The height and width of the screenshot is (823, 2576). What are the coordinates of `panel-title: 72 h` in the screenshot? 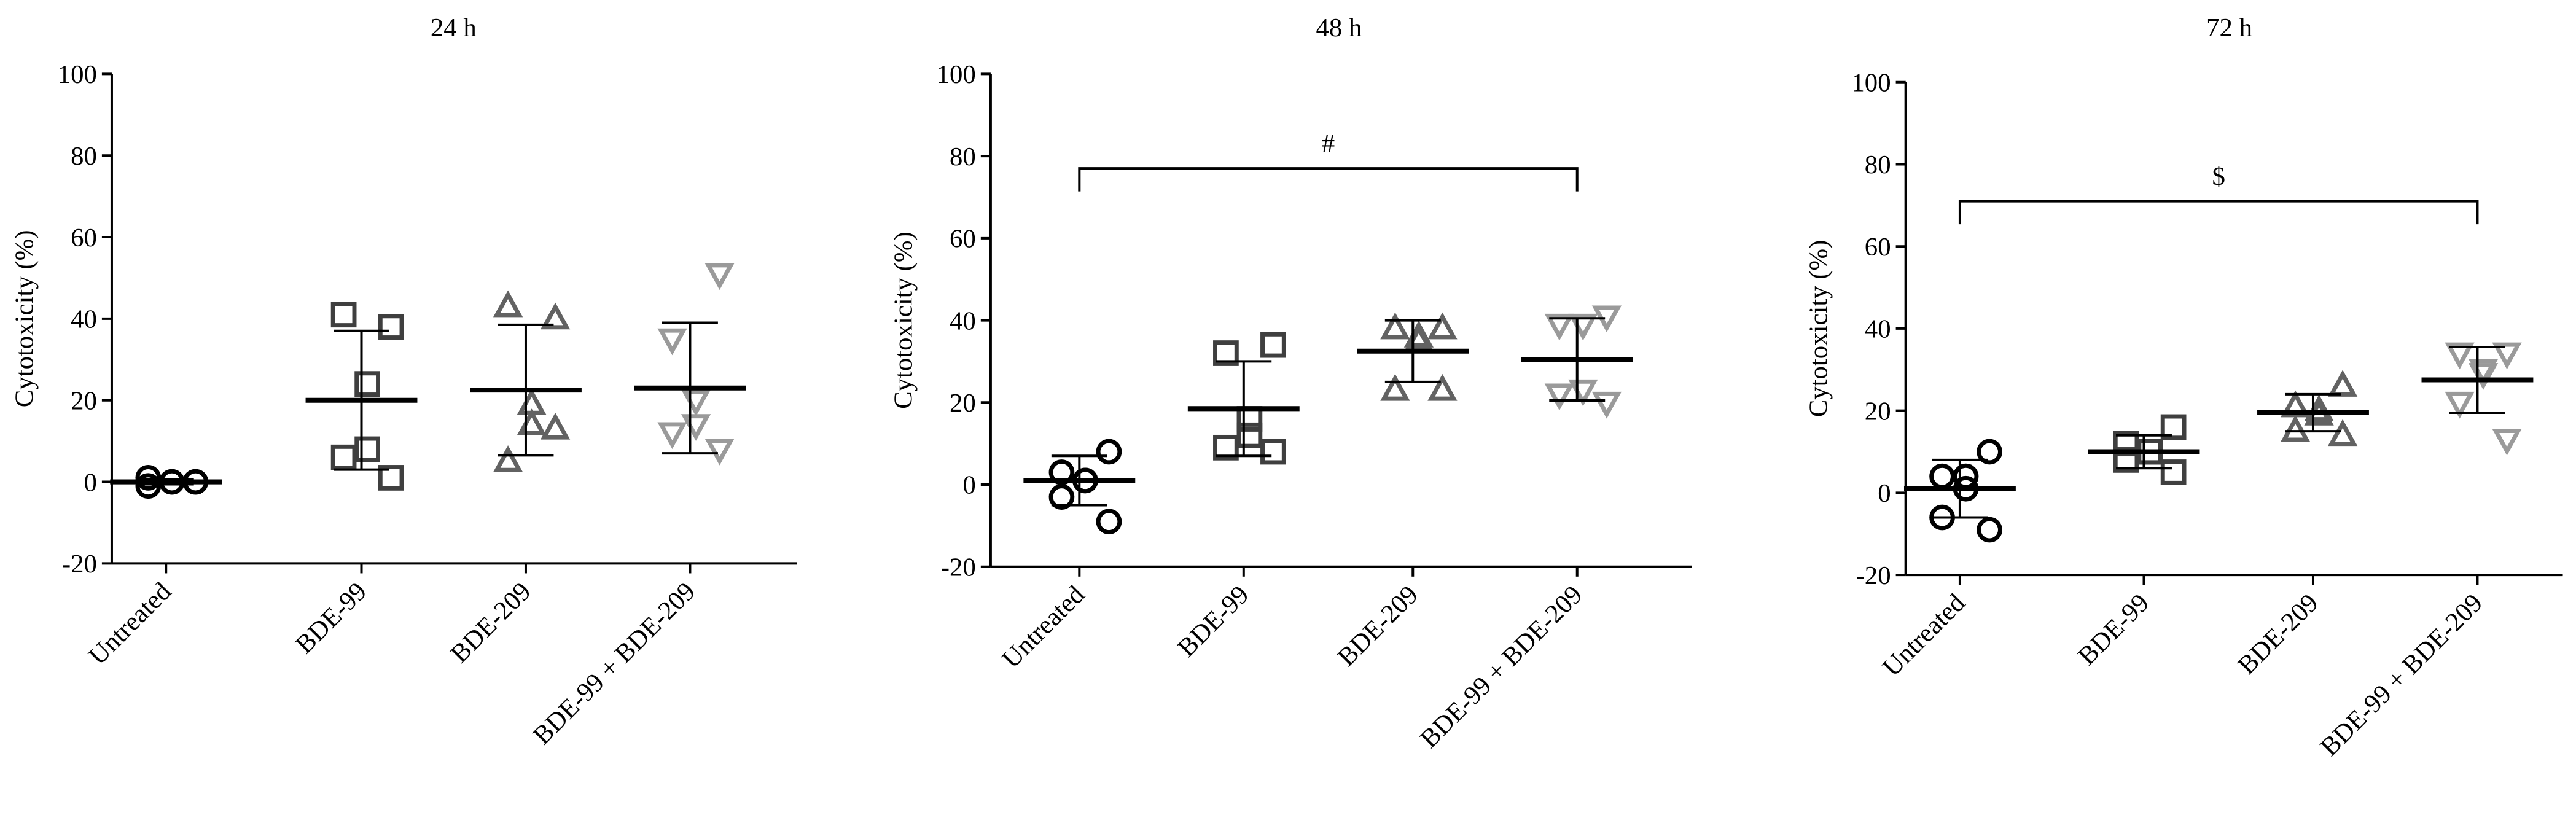 It's located at (2229, 28).